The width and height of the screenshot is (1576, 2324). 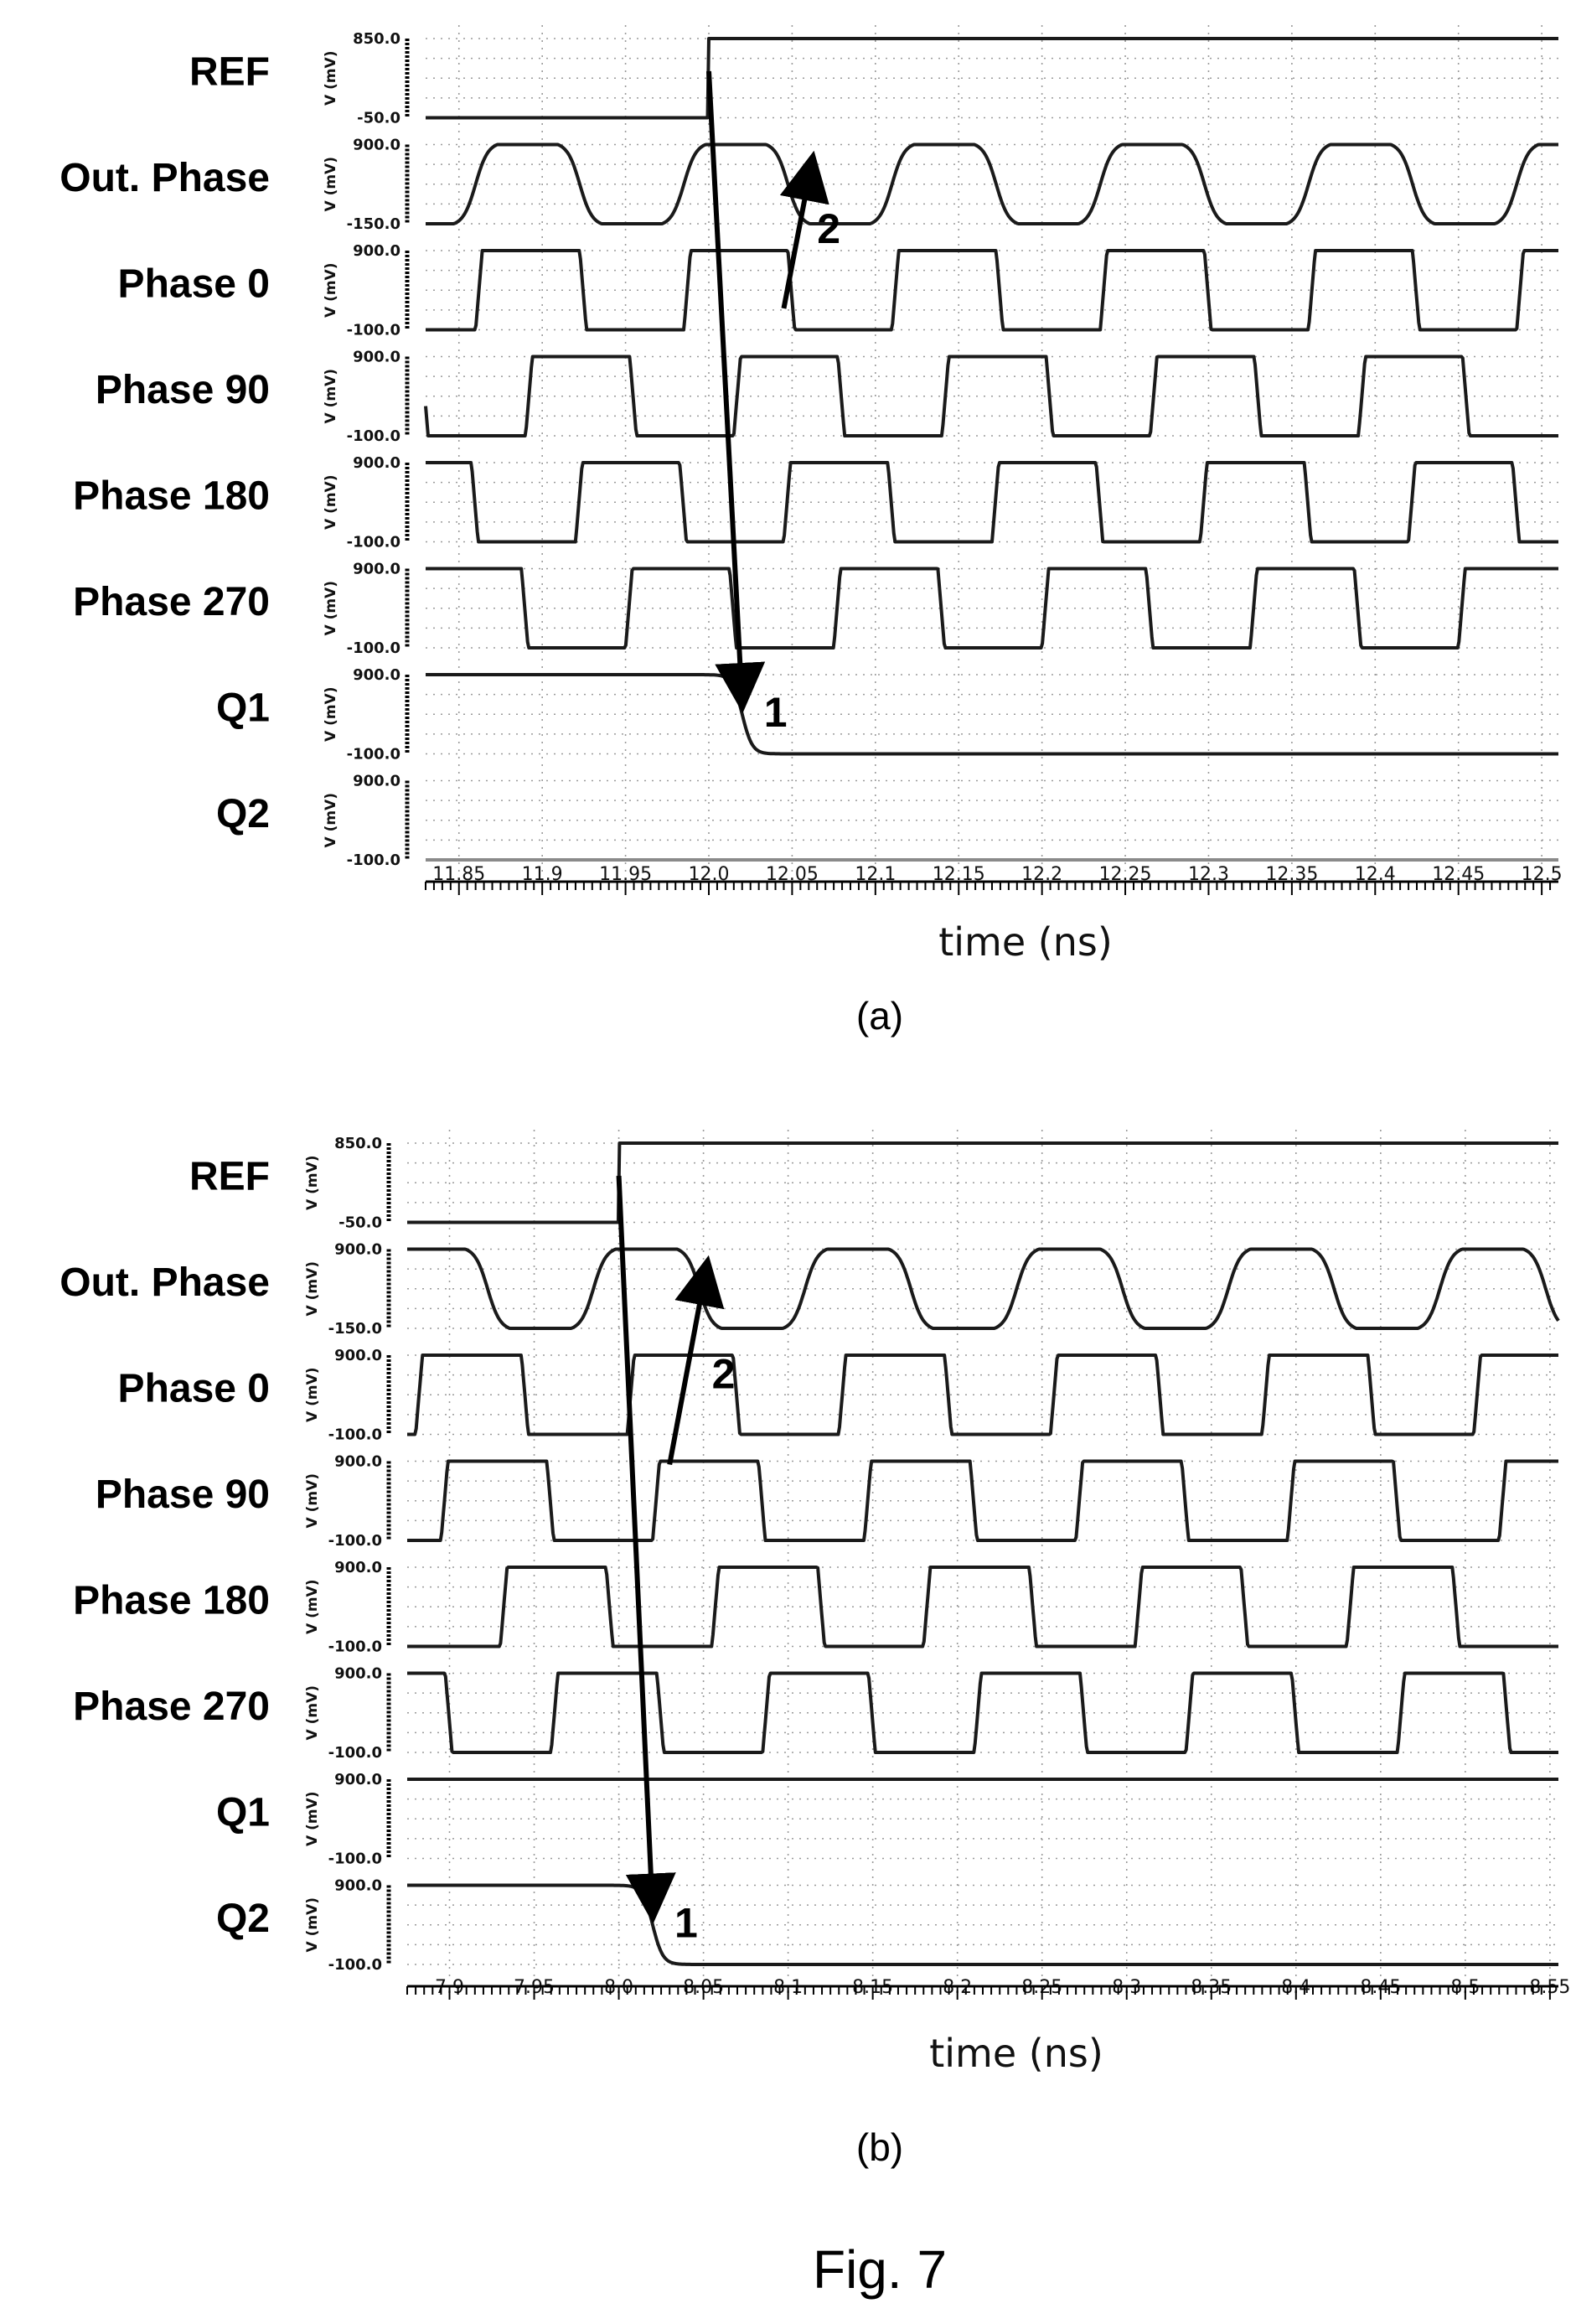 I want to click on series-label: Out. Phase, so click(x=164, y=1283).